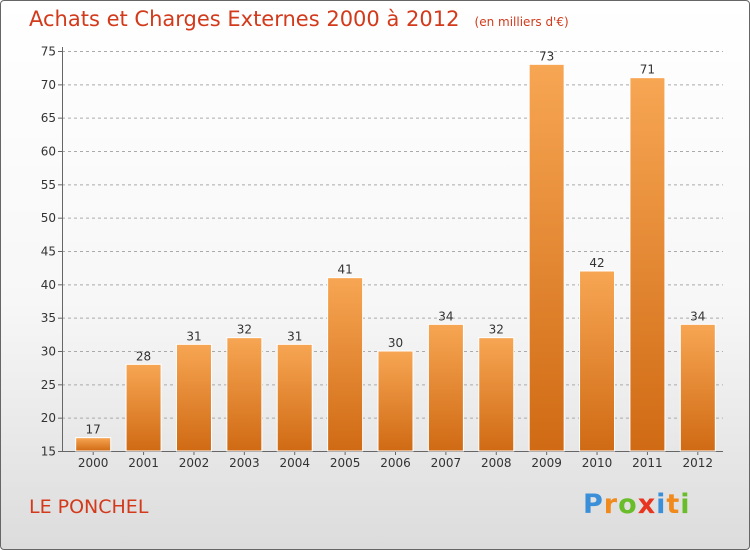 The width and height of the screenshot is (750, 550). I want to click on data-label-2011: 71, so click(647, 70).